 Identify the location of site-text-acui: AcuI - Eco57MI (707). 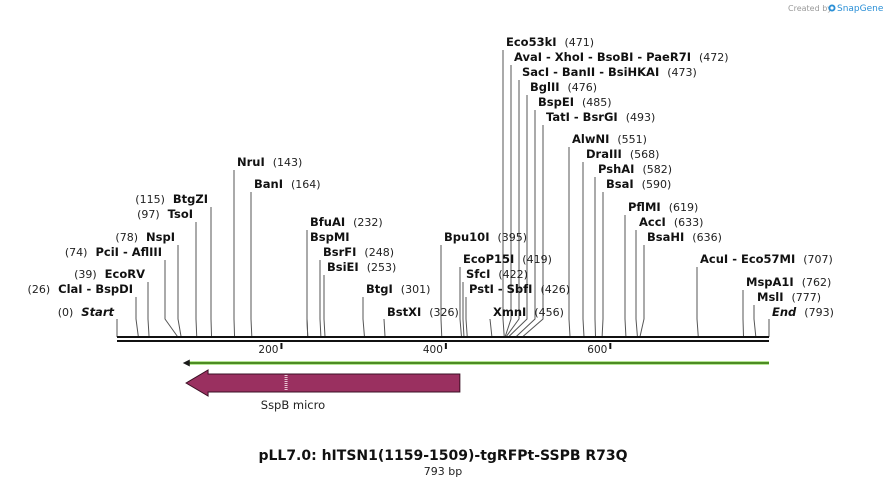
(766, 259).